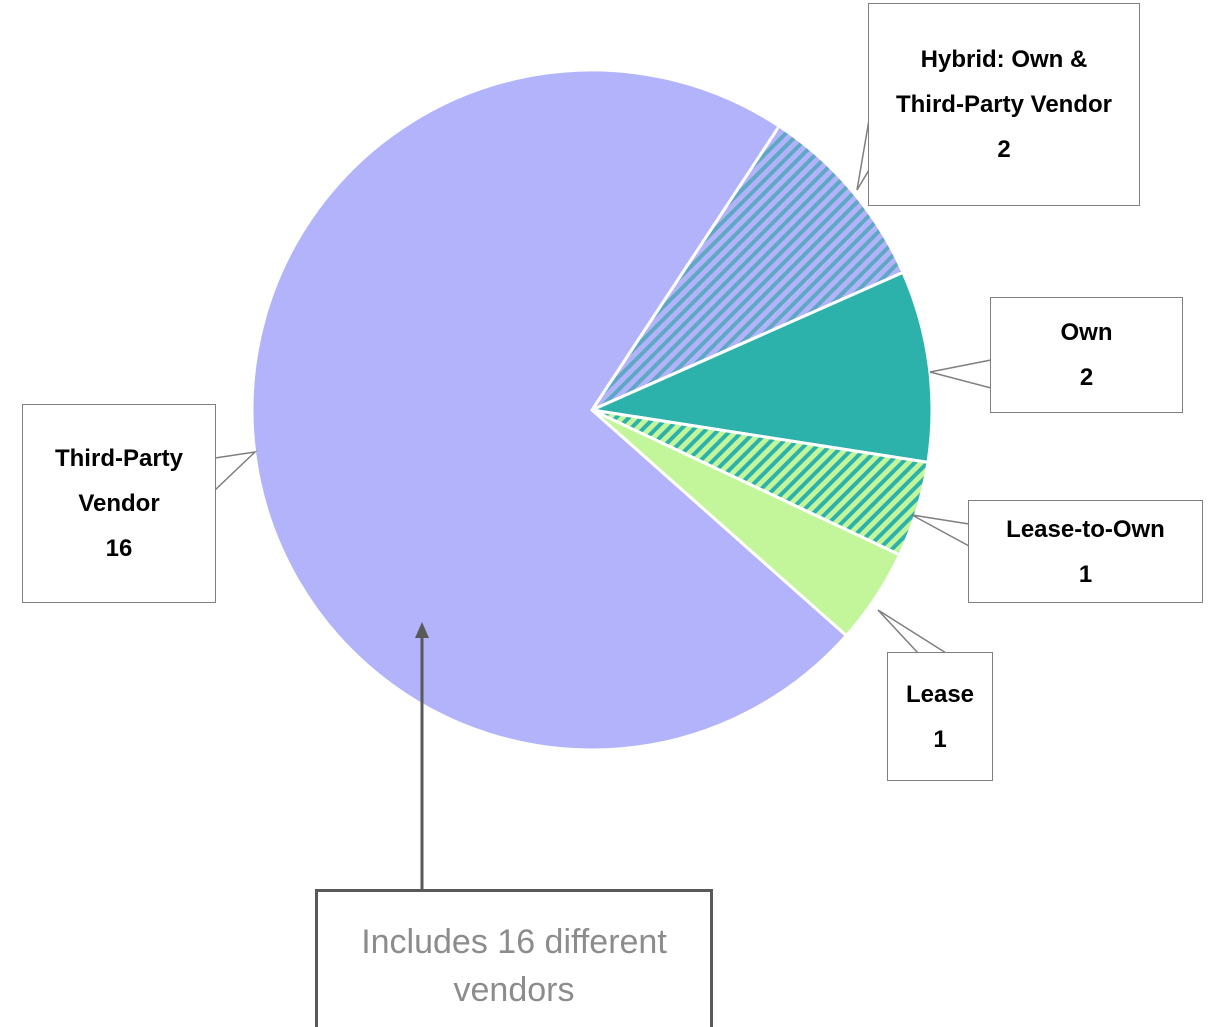  I want to click on data-label: Lease 1, so click(940, 717).